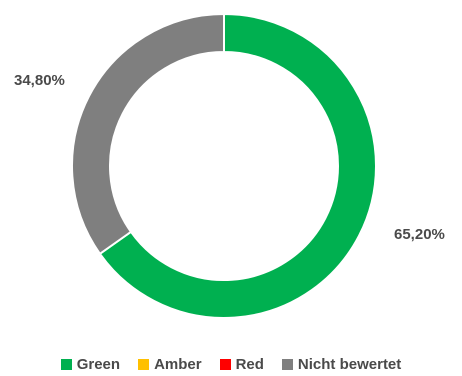  I want to click on data-label-nicht-bewertet: 34,80%, so click(39, 80).